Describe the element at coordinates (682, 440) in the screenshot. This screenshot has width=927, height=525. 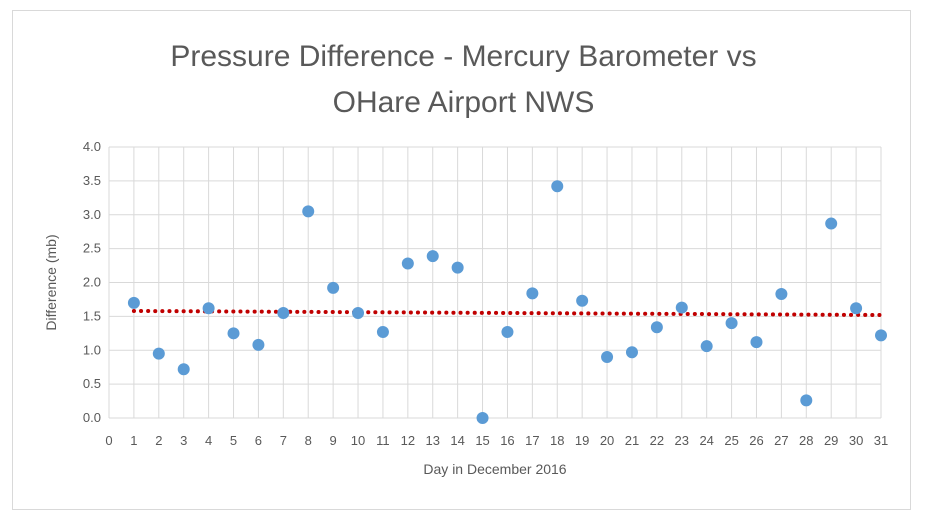
I see `x-tick-label: 23` at that location.